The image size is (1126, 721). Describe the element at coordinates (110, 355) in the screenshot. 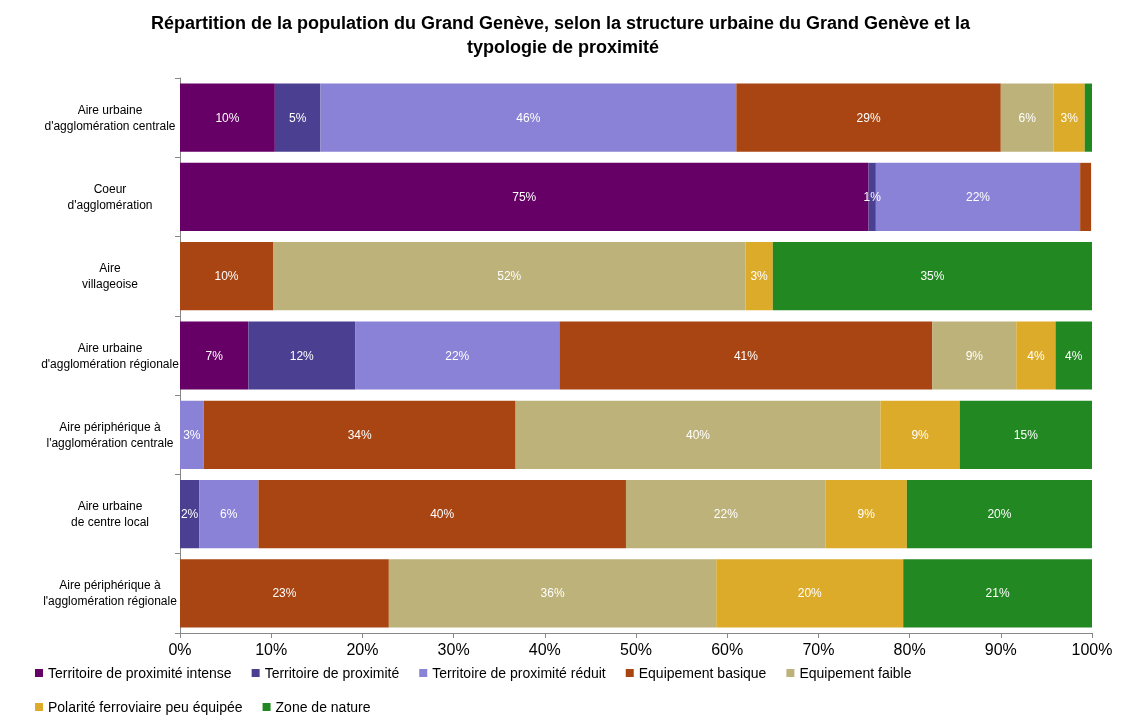

I see `y-tick-label: Aire urbaine d'agglomération régionale` at that location.